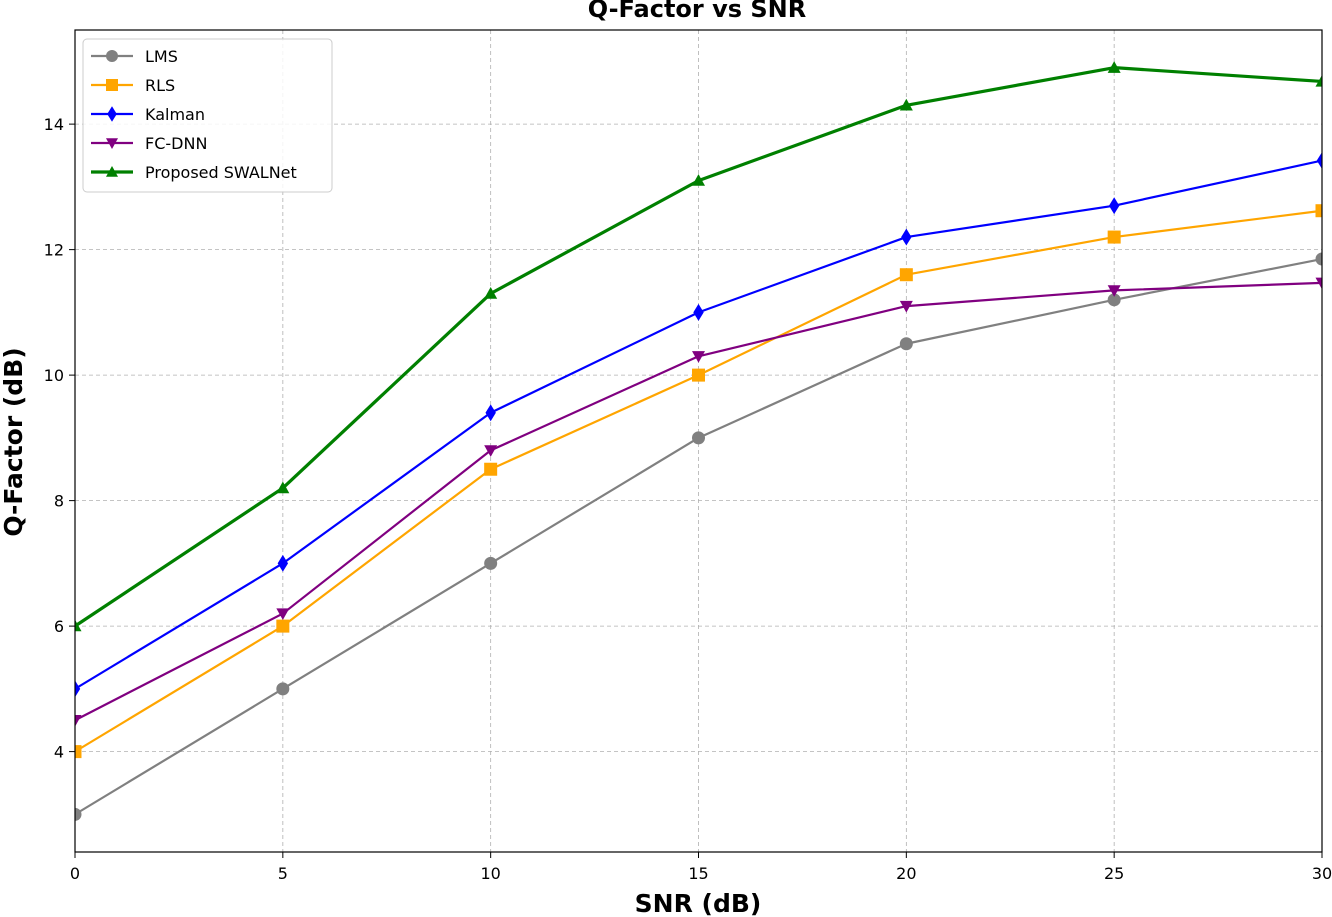  What do you see at coordinates (221, 172) in the screenshot?
I see `legend-label-proposed-swalnet: Proposed SWALNet` at bounding box center [221, 172].